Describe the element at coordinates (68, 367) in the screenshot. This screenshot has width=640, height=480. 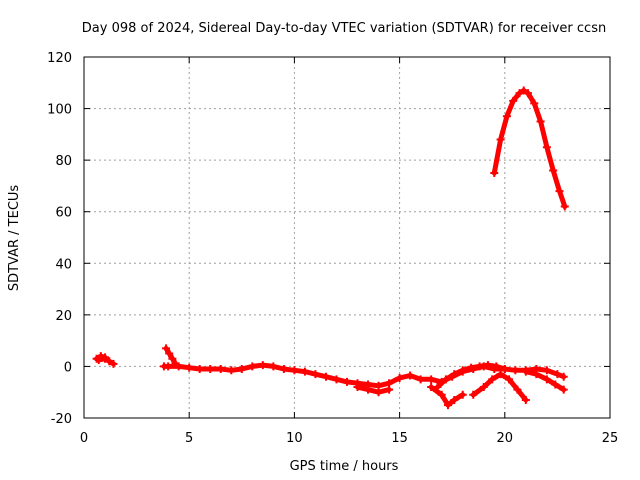
I see `y-tick-label: 0` at that location.